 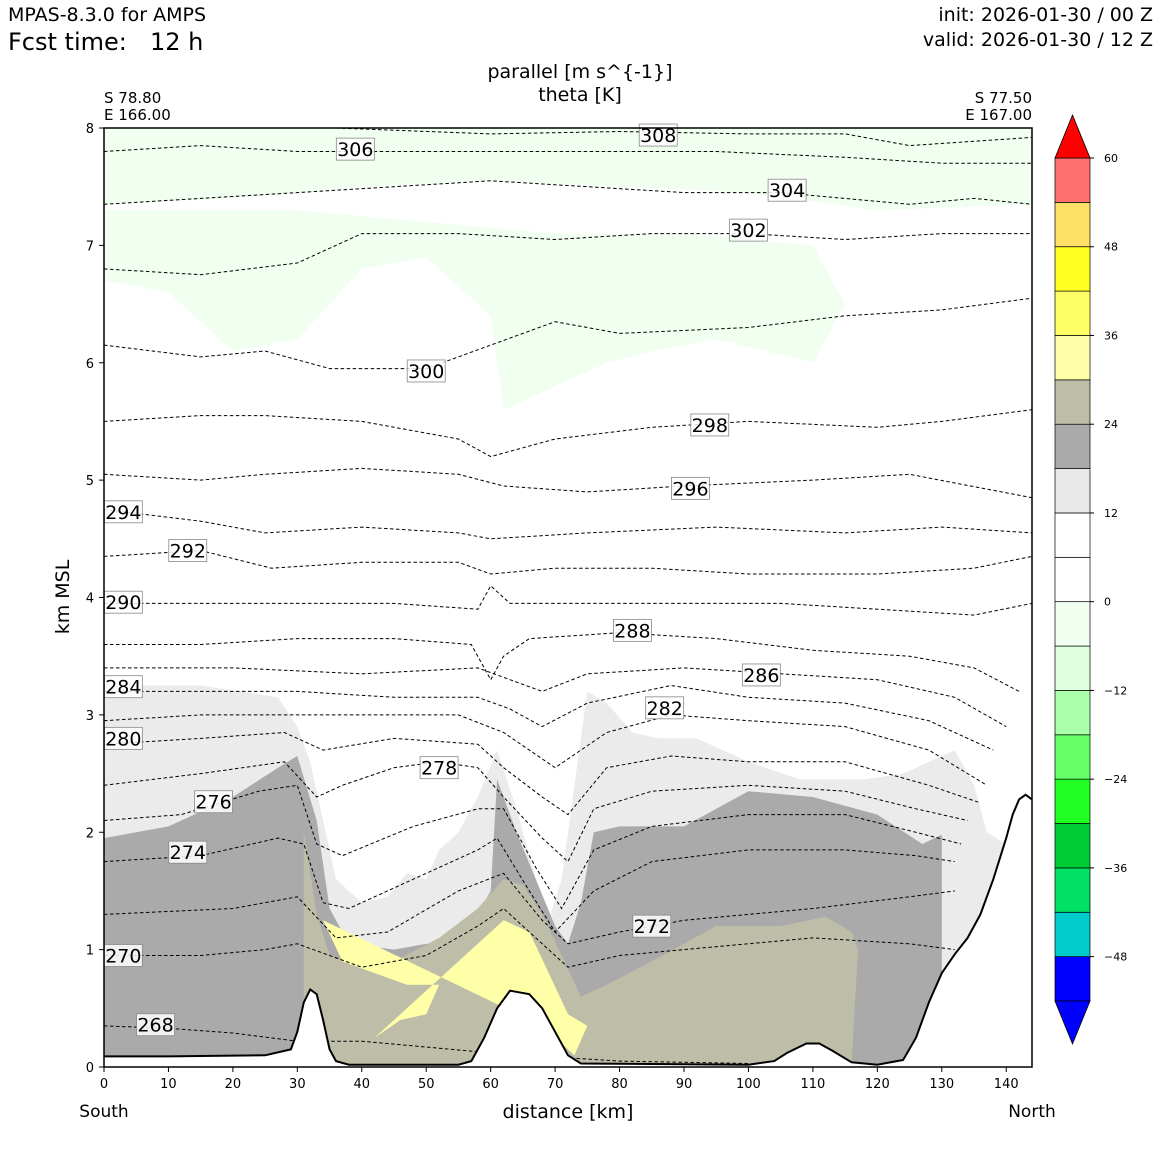 I want to click on colorbar-under-arrow, so click(x=1072, y=1023).